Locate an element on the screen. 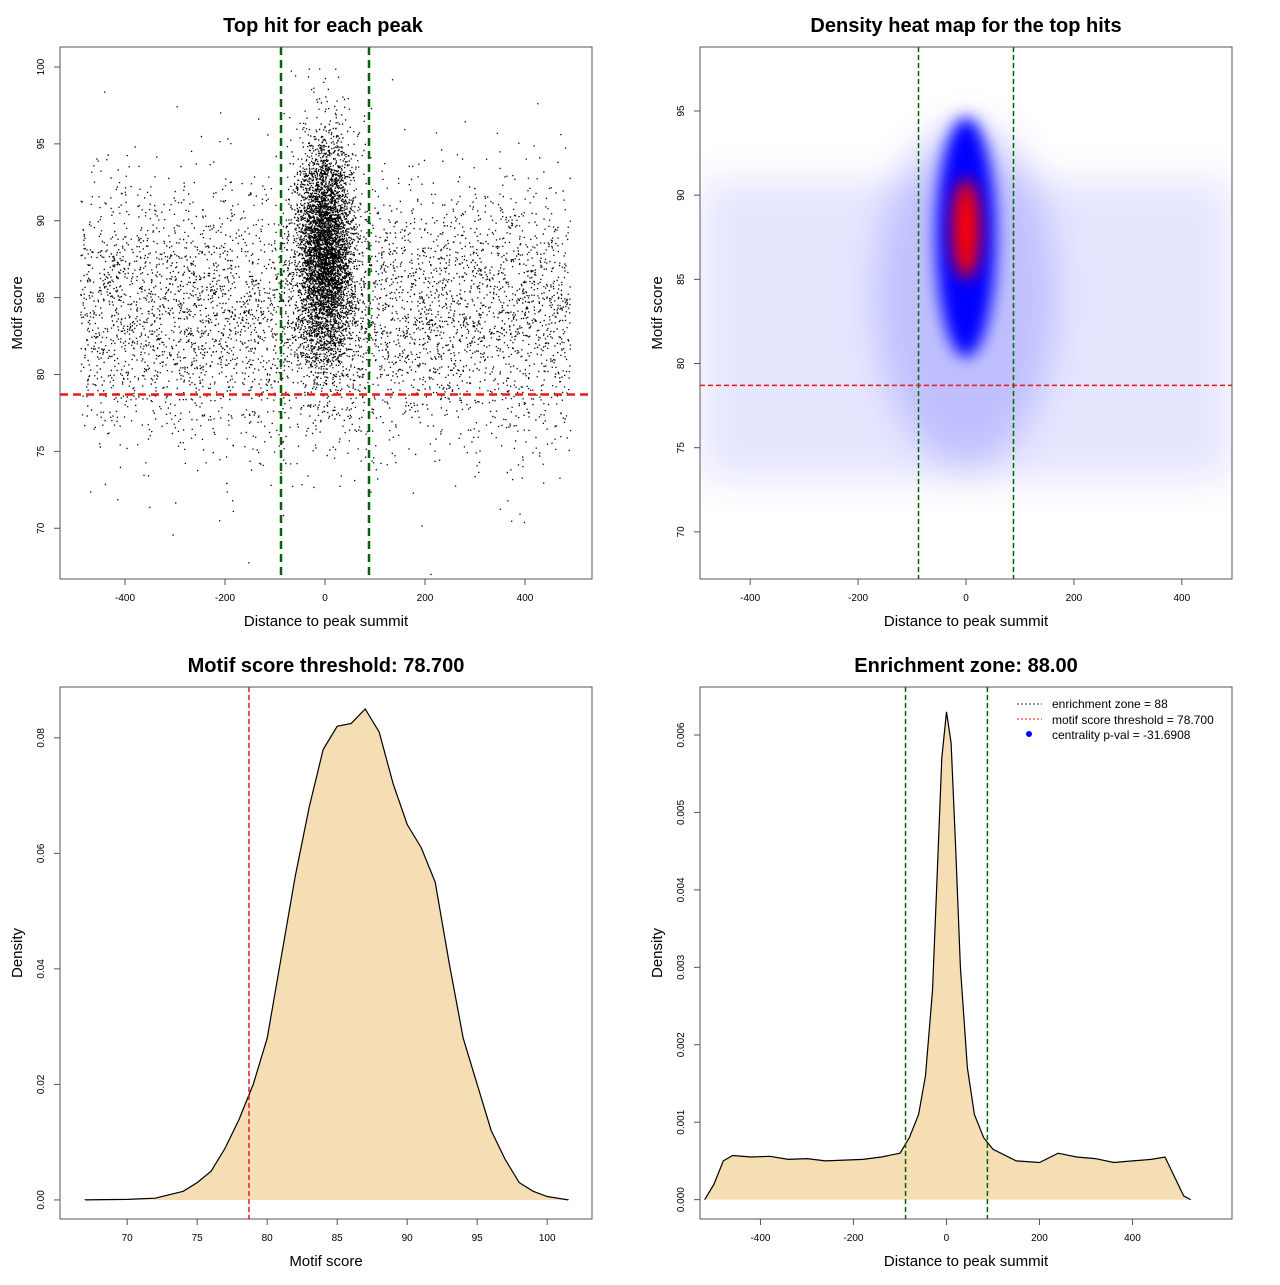 This screenshot has width=1280, height=1285. panel3-x-tick-label: 90 is located at coordinates (408, 1238).